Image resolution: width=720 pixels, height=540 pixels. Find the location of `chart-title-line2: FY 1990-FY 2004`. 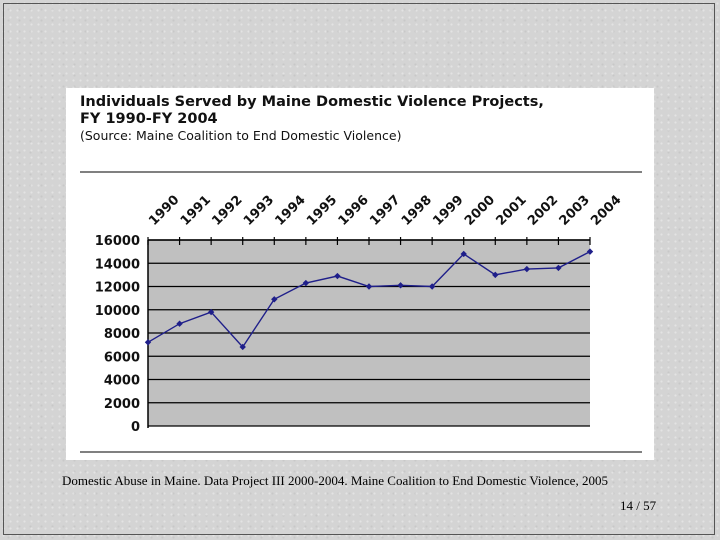

chart-title-line2: FY 1990-FY 2004 is located at coordinates (149, 119).